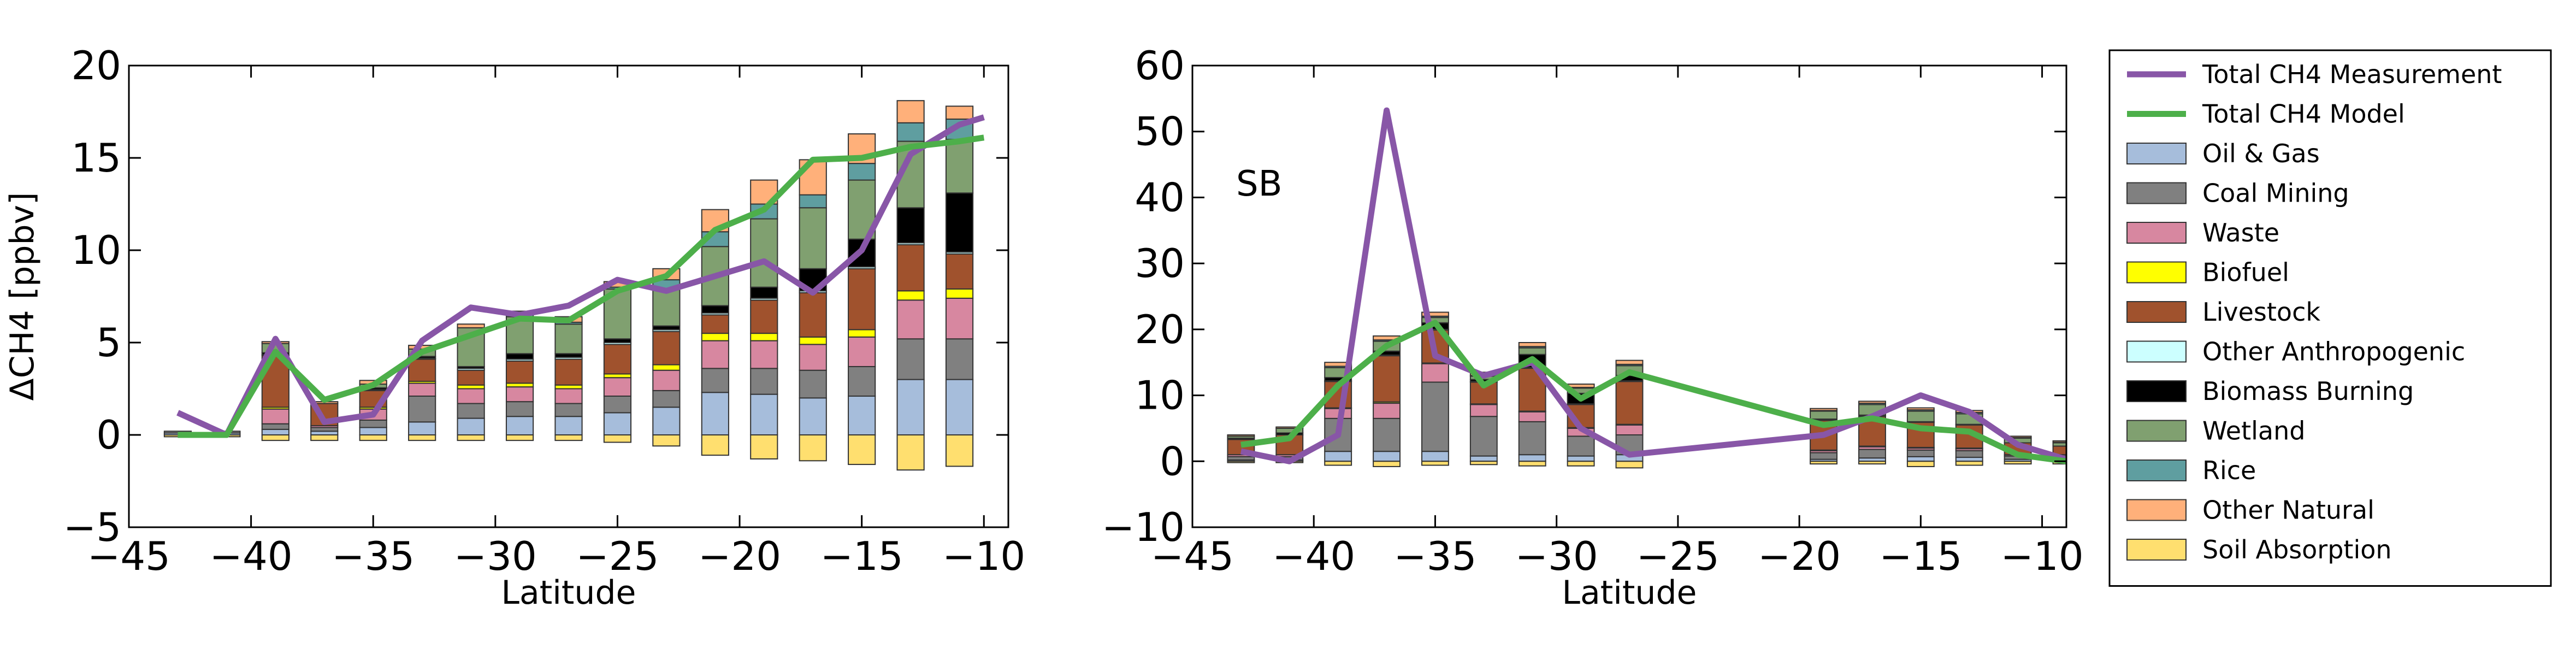  I want to click on legend-label: Other Natural, so click(2288, 510).